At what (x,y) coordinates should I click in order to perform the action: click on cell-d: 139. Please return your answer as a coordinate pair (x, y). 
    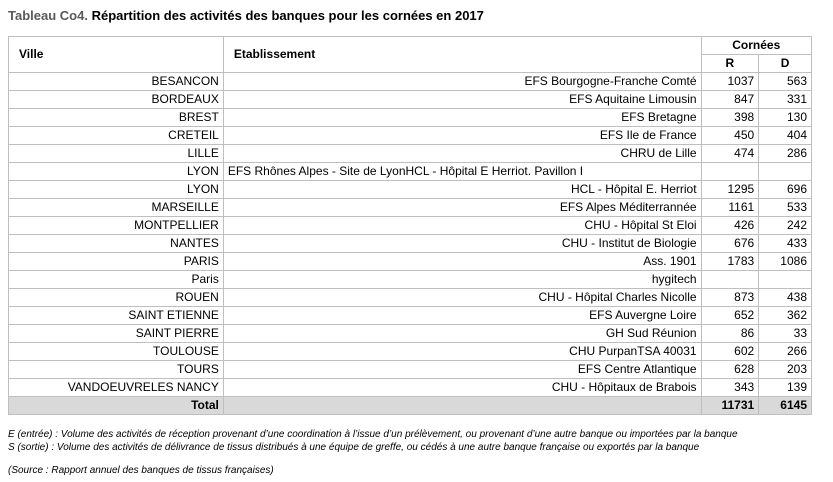
    Looking at the image, I should click on (785, 387).